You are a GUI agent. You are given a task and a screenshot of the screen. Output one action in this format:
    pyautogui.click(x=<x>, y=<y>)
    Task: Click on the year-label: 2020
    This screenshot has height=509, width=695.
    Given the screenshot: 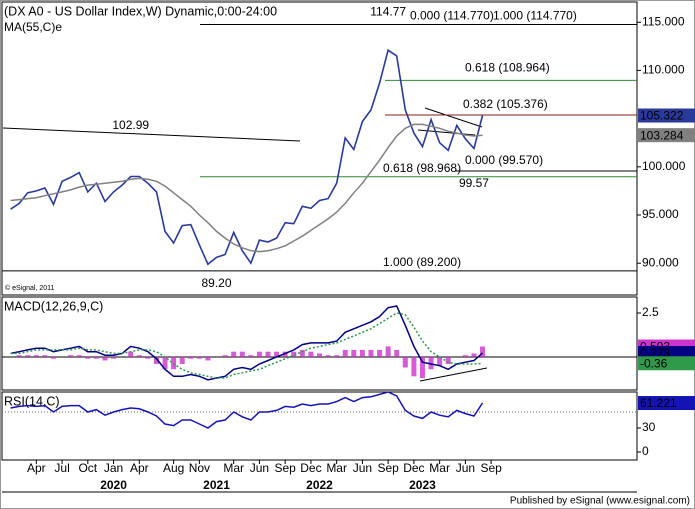 What is the action you would take?
    pyautogui.click(x=113, y=485)
    